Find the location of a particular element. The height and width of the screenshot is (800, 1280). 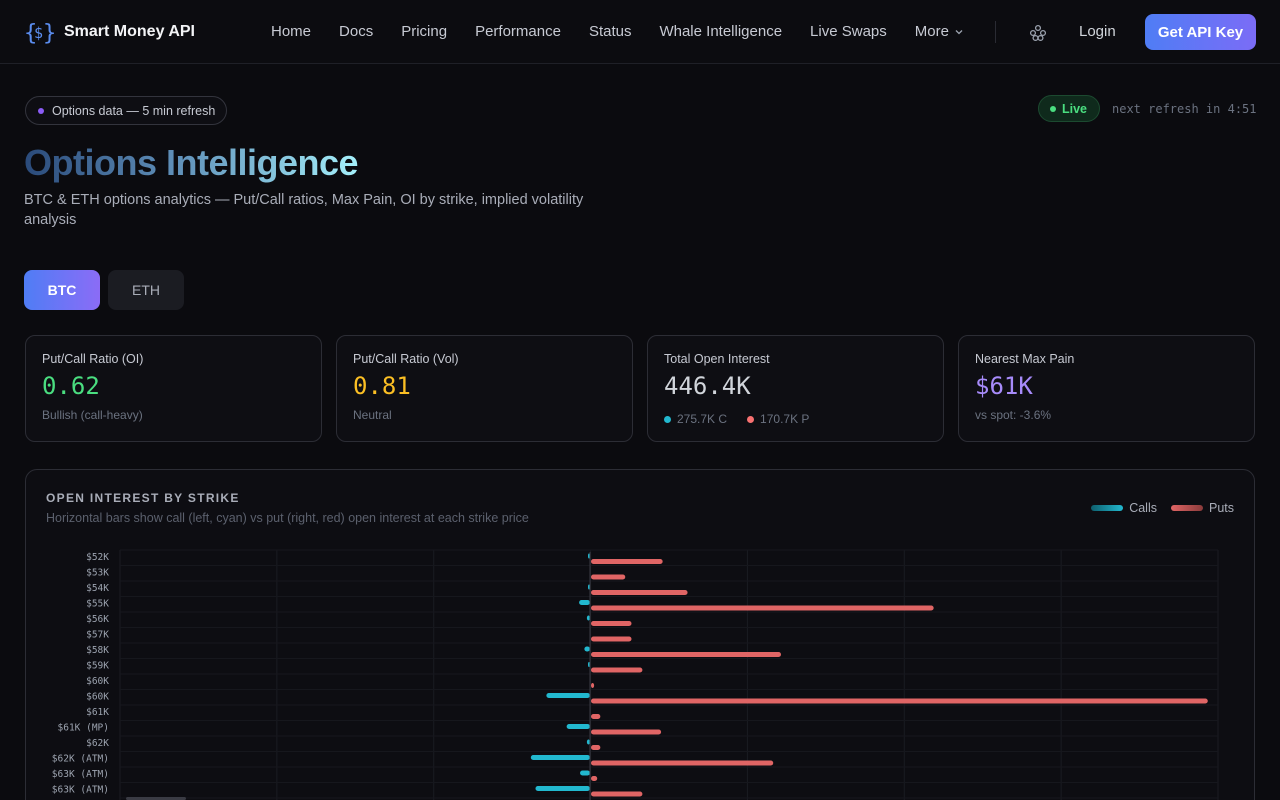

chart-title: OPEN INTEREST BY STRIKE is located at coordinates (143, 498).